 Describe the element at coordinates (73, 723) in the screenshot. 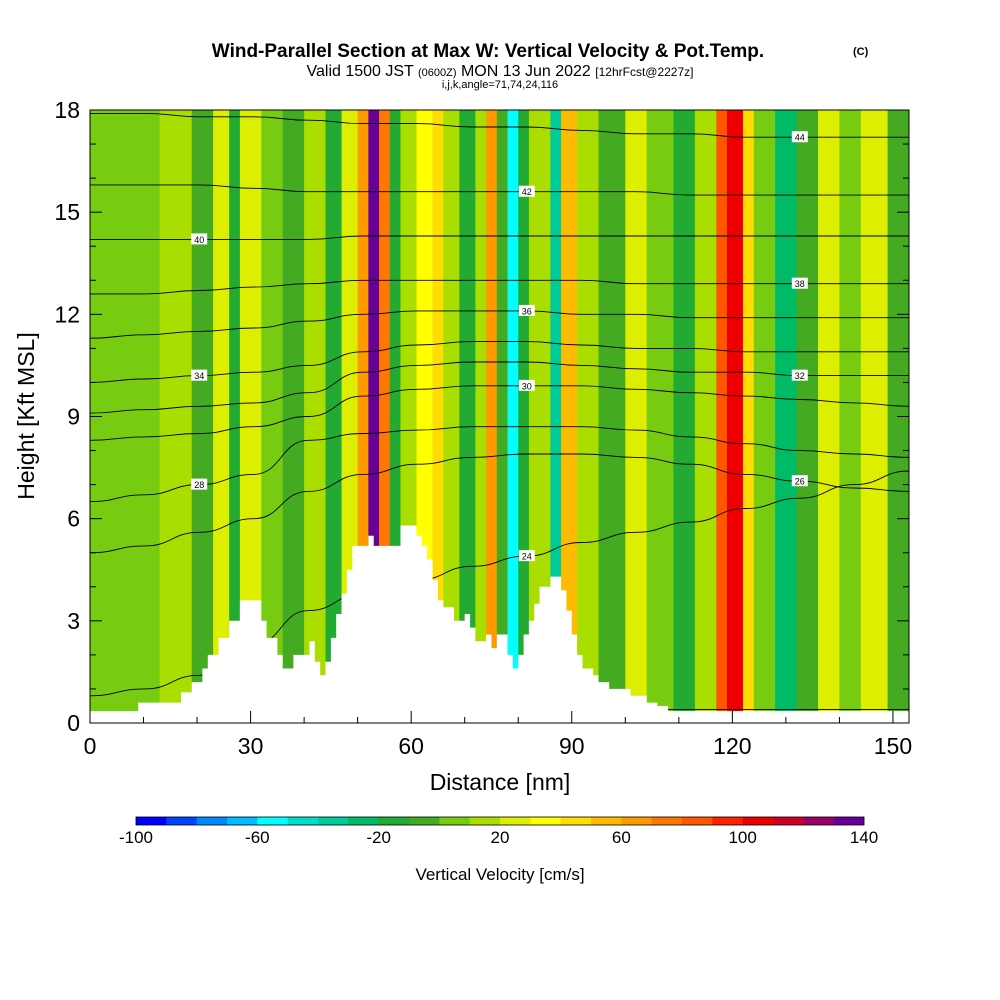

I see `y-tick-label: 0` at that location.